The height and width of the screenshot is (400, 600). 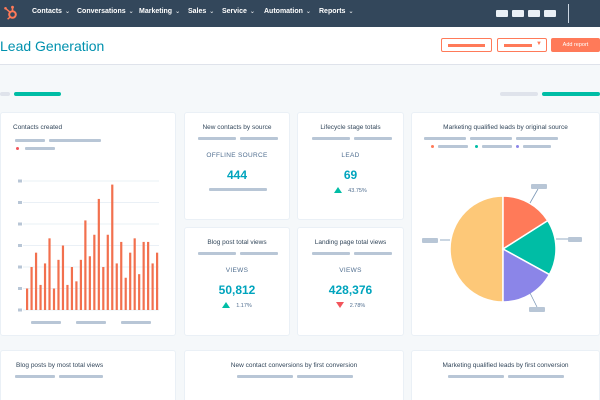 I want to click on nav-divider, so click(x=568, y=13).